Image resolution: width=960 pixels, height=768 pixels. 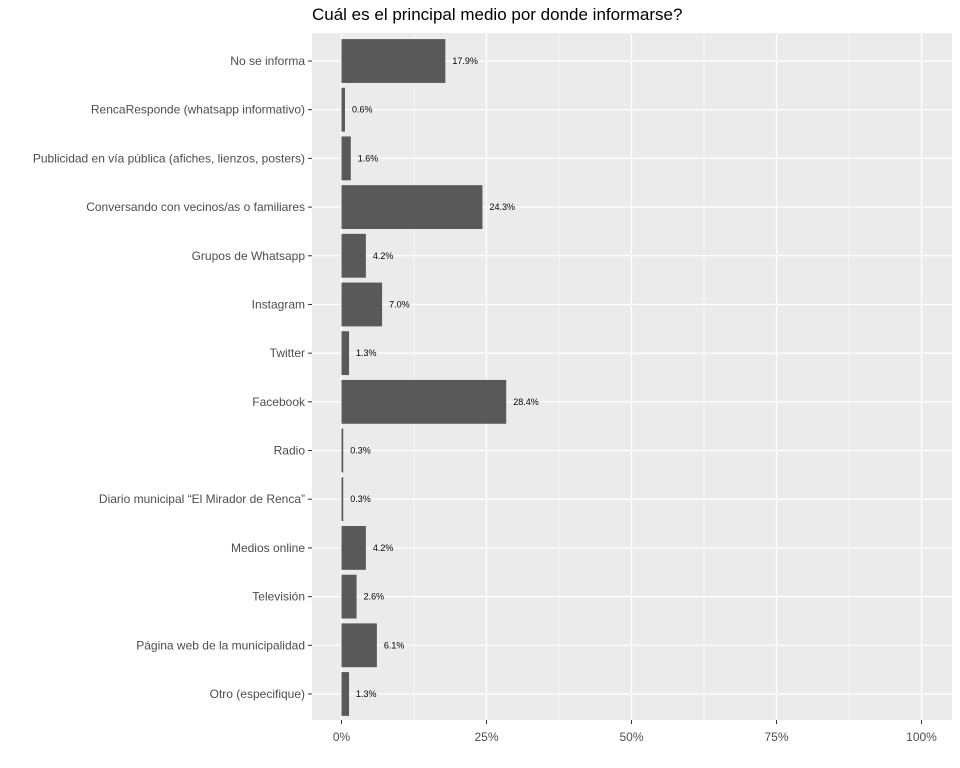 I want to click on data-label: 0.6%, so click(x=362, y=110).